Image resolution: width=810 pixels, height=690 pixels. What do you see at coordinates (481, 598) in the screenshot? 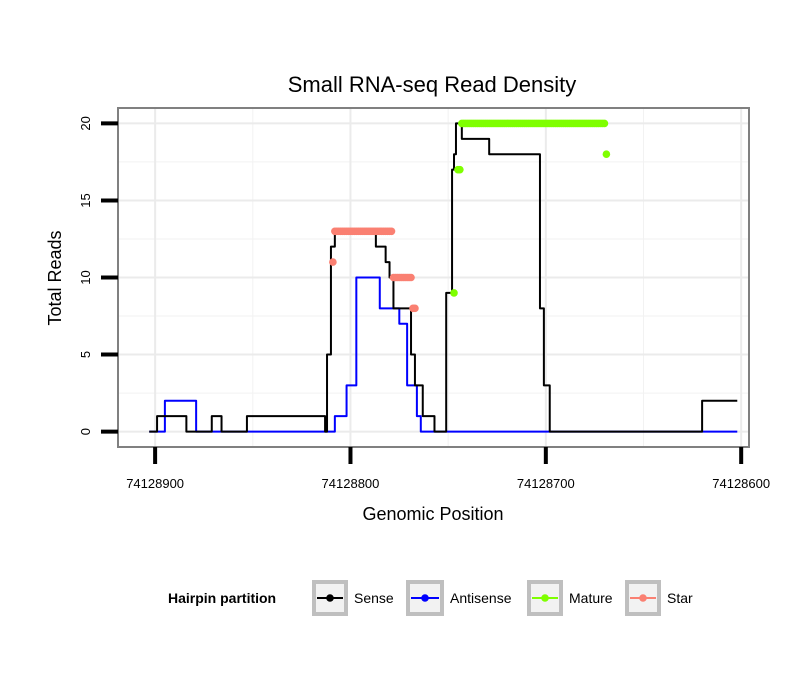
I see `legend-label-antisense: Antisense` at bounding box center [481, 598].